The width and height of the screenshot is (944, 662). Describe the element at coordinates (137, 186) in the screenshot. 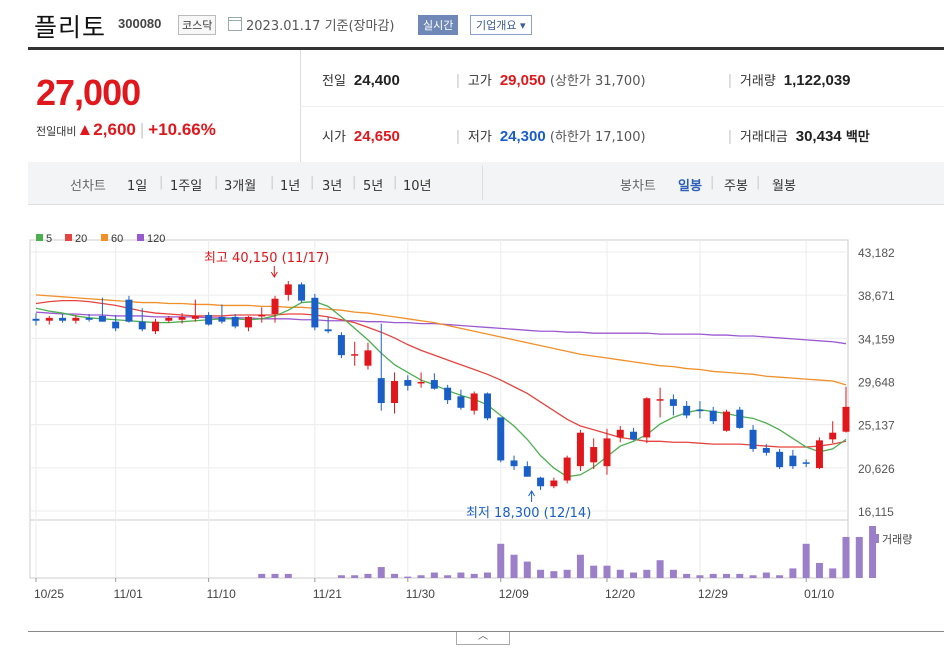

I see `tab-1day: 1일` at that location.